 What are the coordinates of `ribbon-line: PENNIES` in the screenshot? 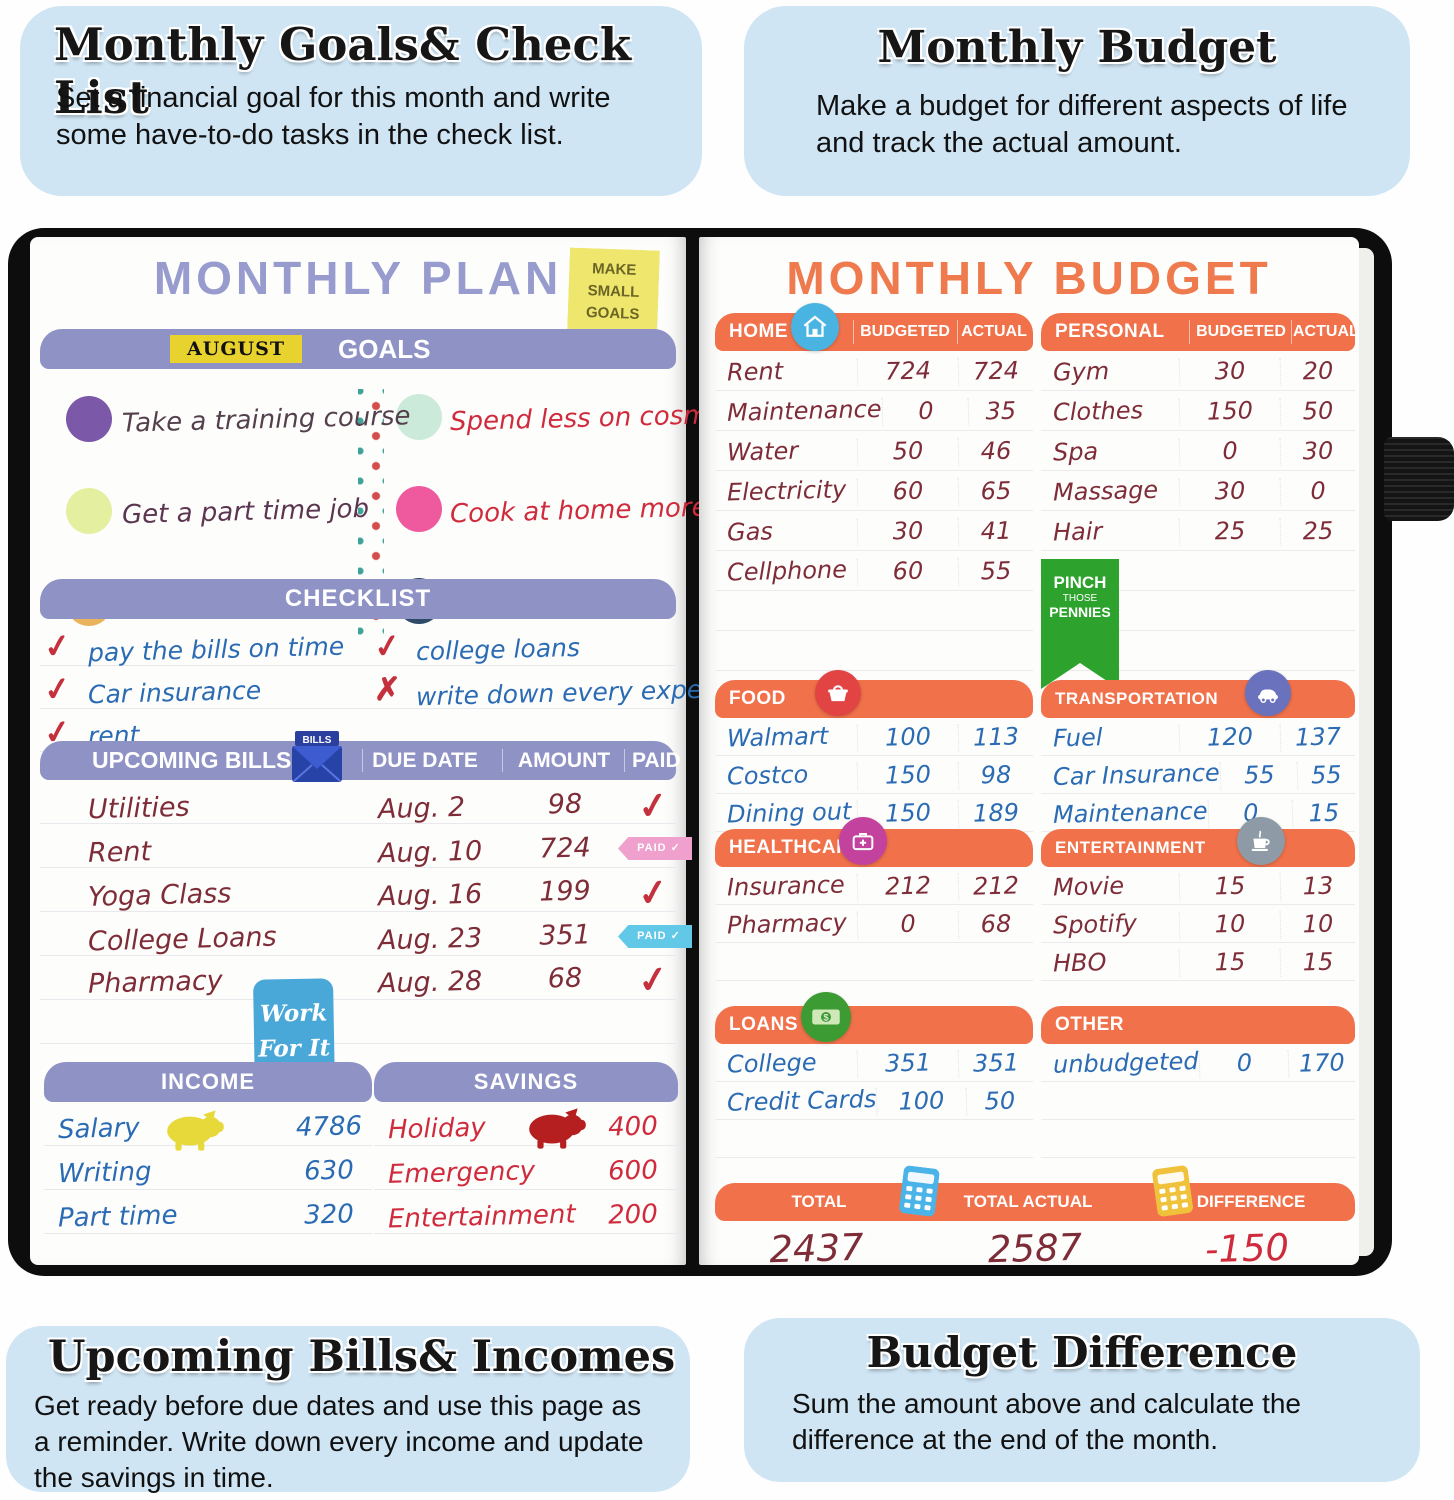 It's located at (1080, 612).